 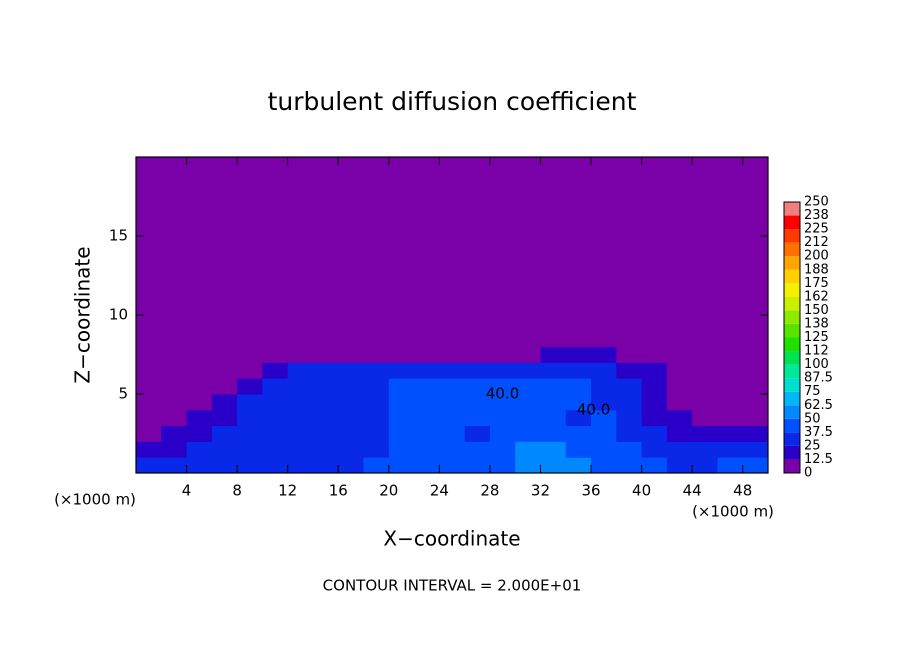 What do you see at coordinates (816, 215) in the screenshot?
I see `colorbar-label: 238` at bounding box center [816, 215].